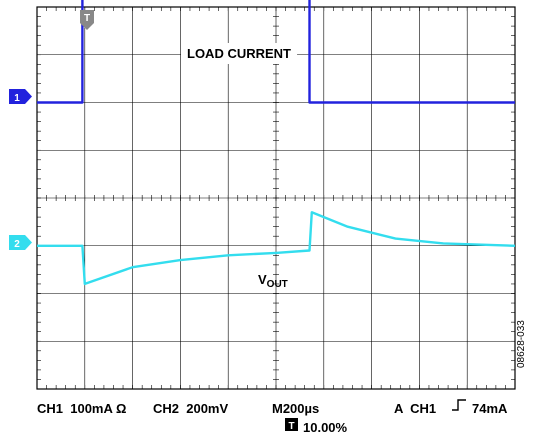 This screenshot has height=440, width=540. What do you see at coordinates (28, 96) in the screenshot?
I see `ch1-marker-arrow` at bounding box center [28, 96].